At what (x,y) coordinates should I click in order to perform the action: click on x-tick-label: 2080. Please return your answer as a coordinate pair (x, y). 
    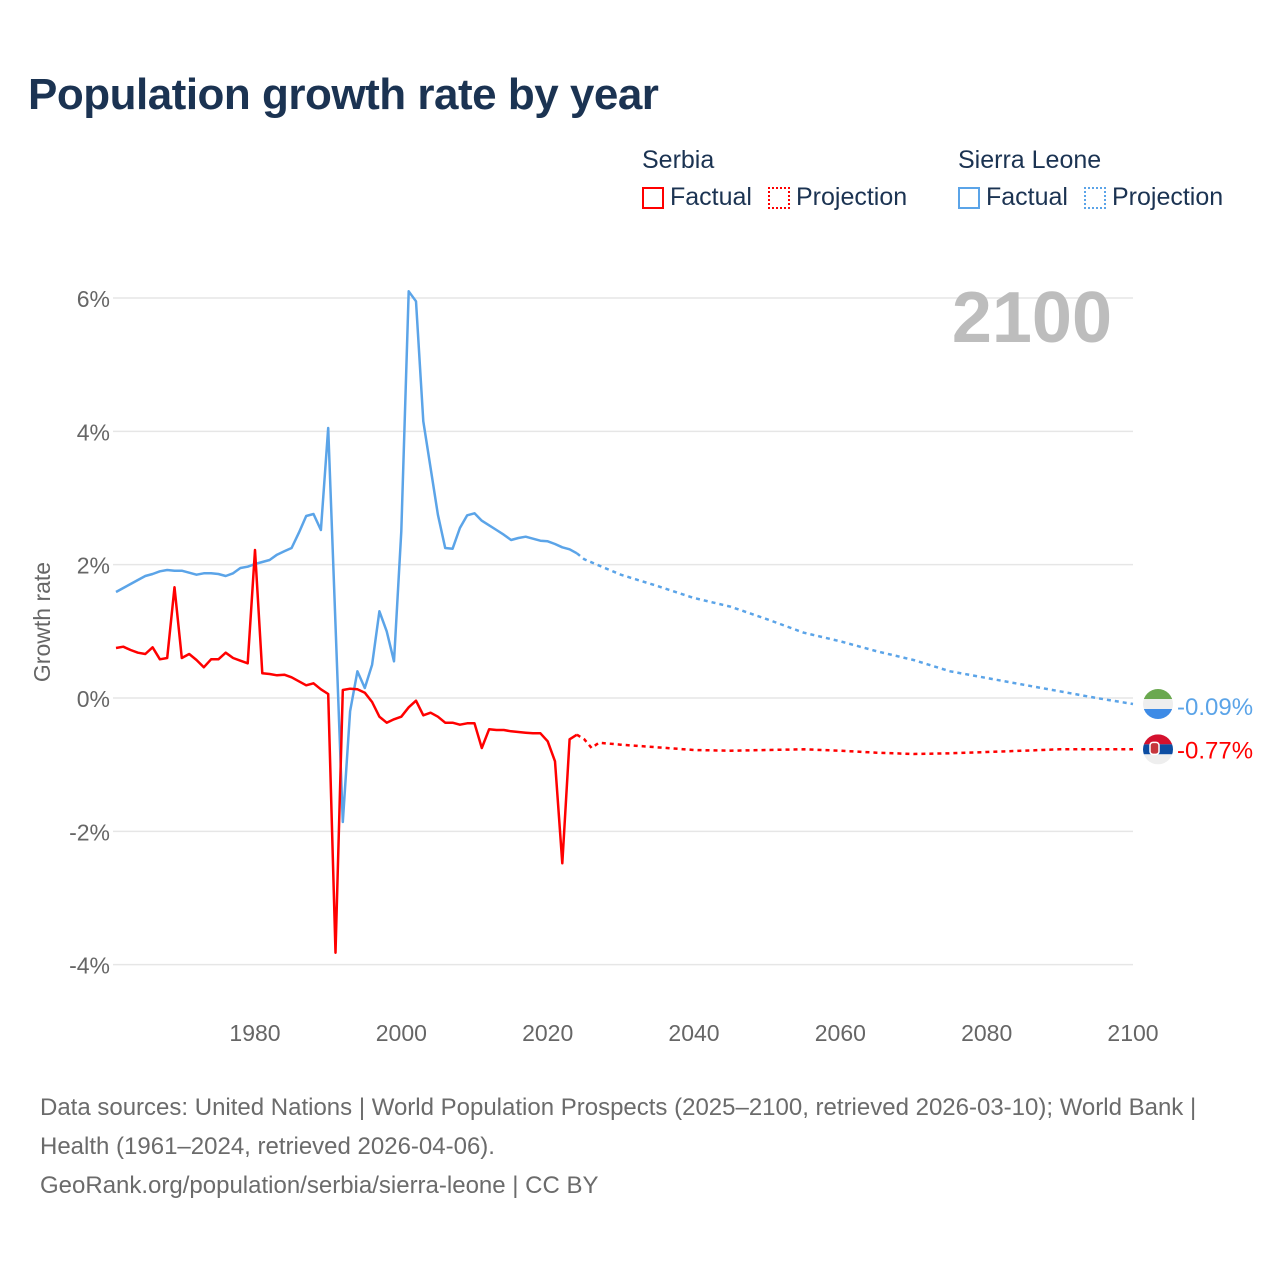
    Looking at the image, I should click on (986, 1033).